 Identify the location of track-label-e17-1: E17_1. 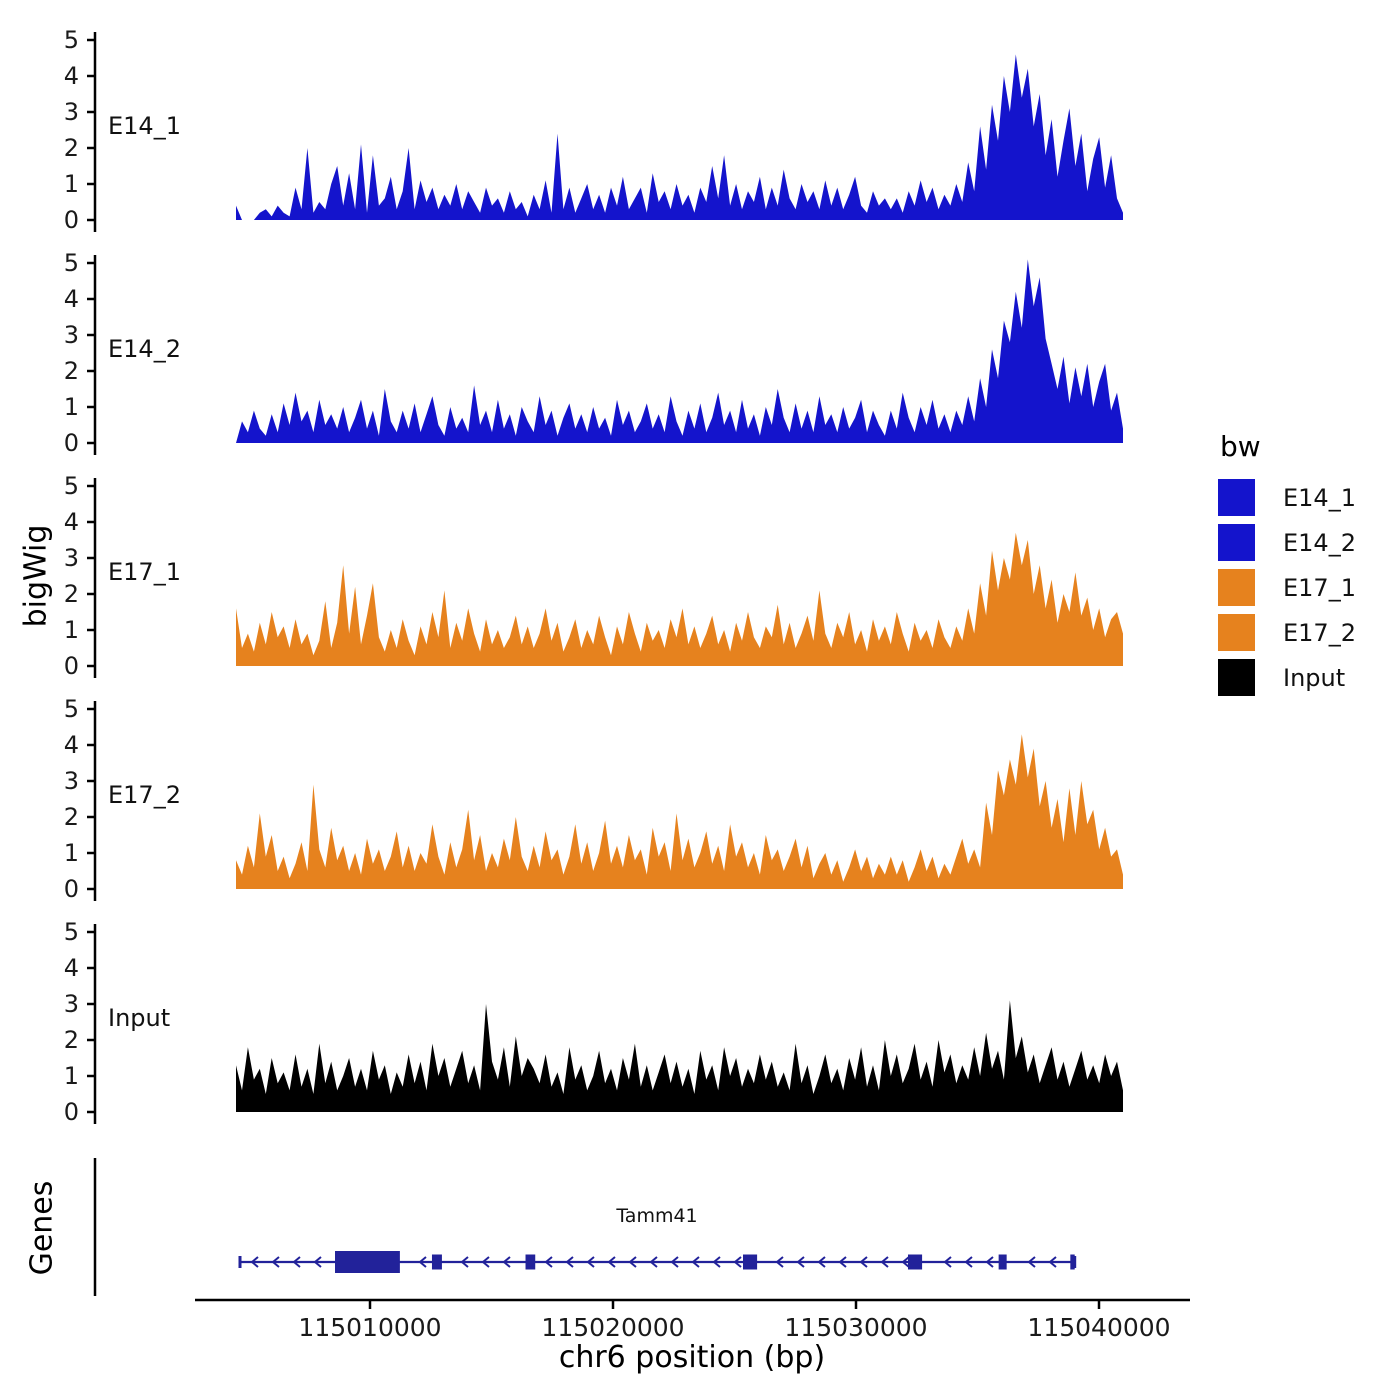
(144, 572).